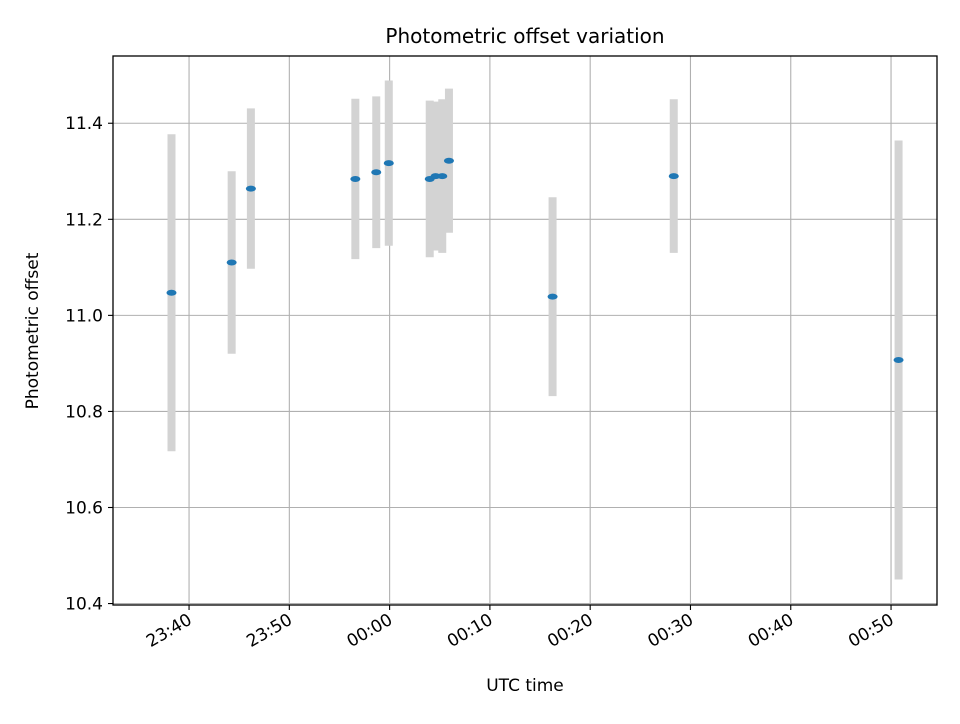  What do you see at coordinates (84, 508) in the screenshot?
I see `y-tick-label: 10.6` at bounding box center [84, 508].